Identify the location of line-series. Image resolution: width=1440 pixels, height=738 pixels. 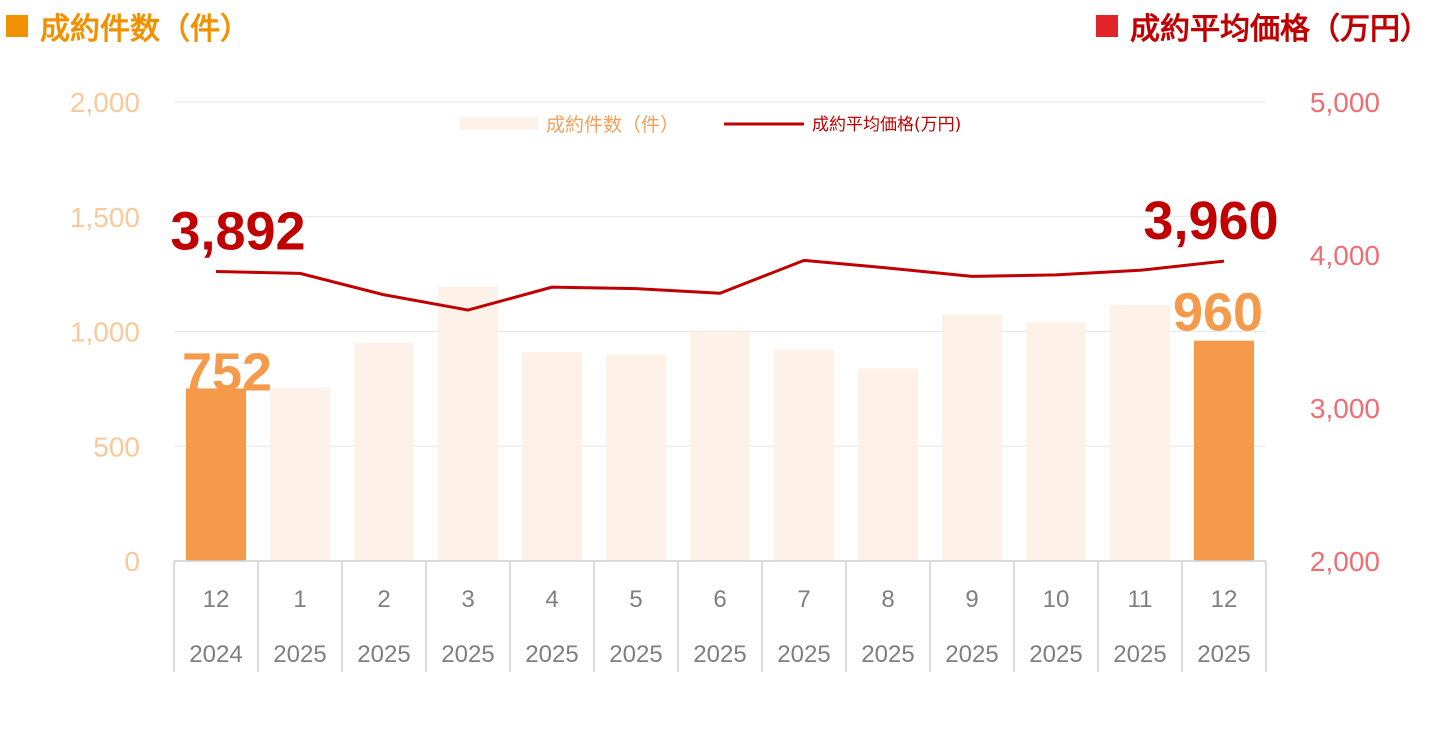
(720, 285).